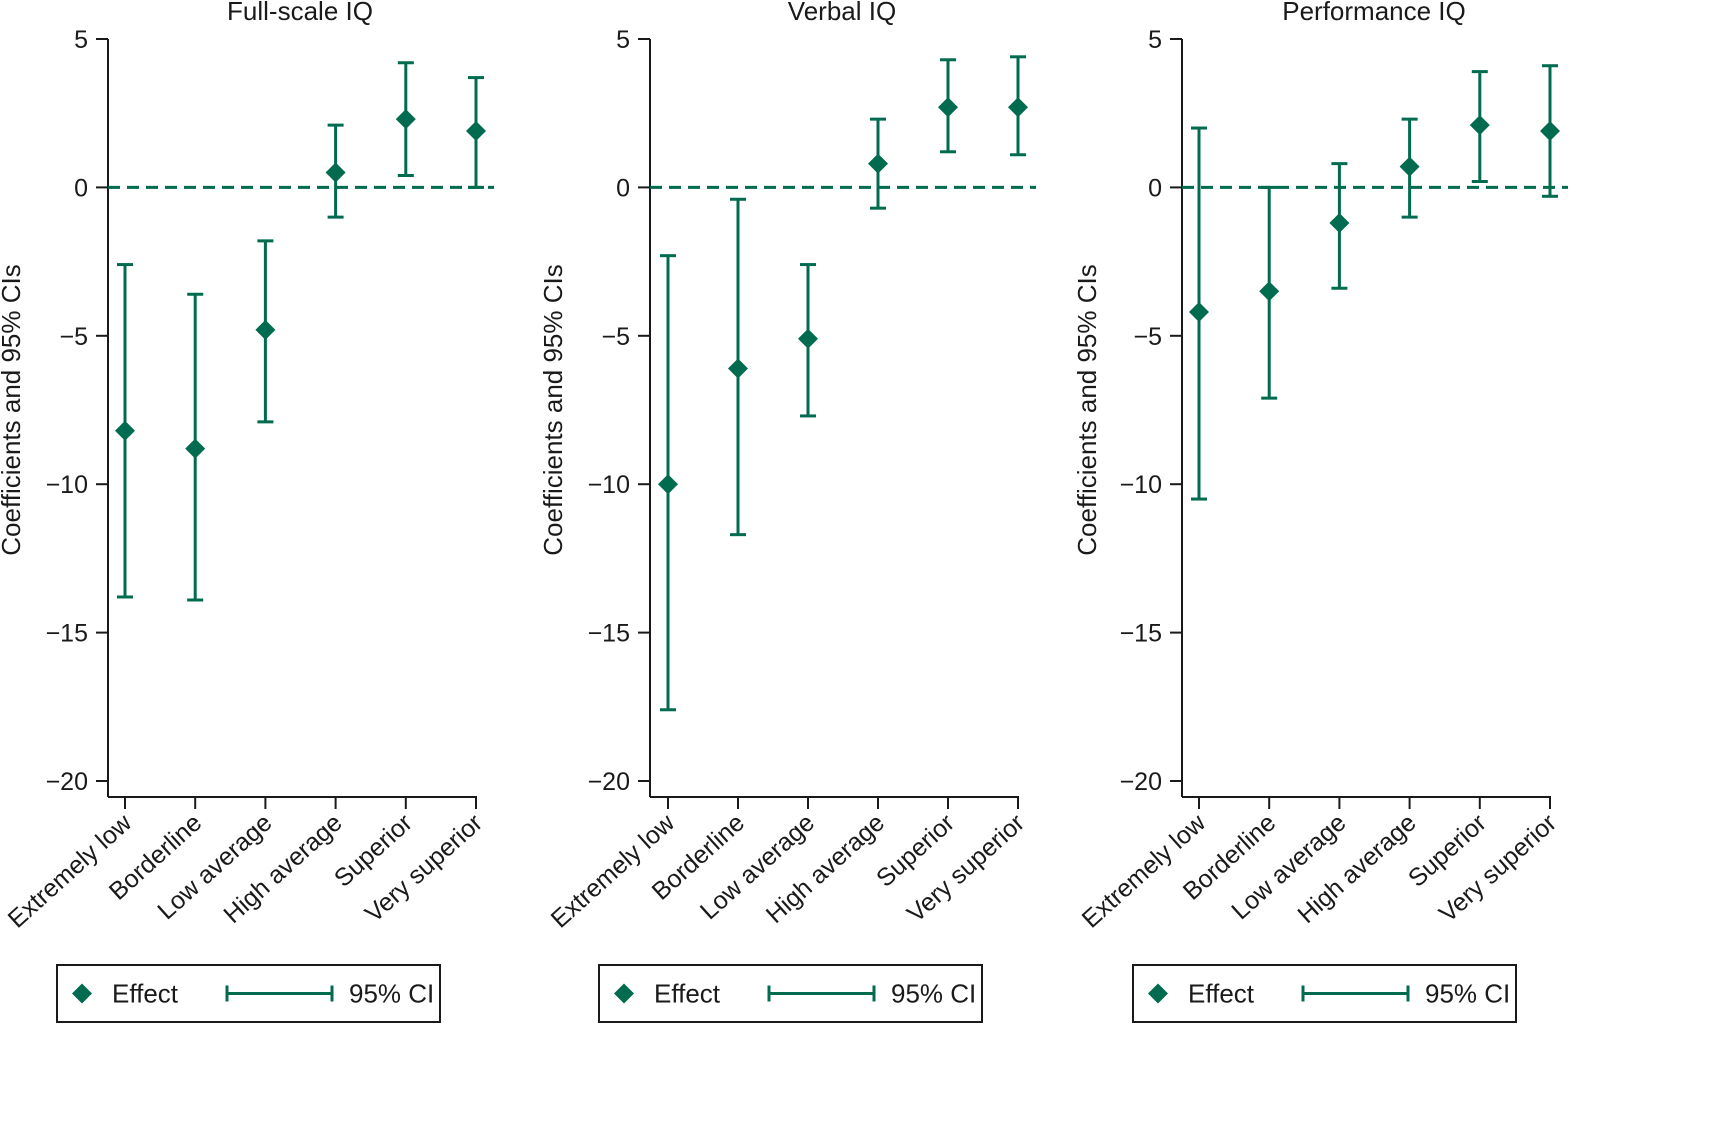 Image resolution: width=1725 pixels, height=1124 pixels. Describe the element at coordinates (300, 13) in the screenshot. I see `chart-title: Full-scale IQ` at that location.